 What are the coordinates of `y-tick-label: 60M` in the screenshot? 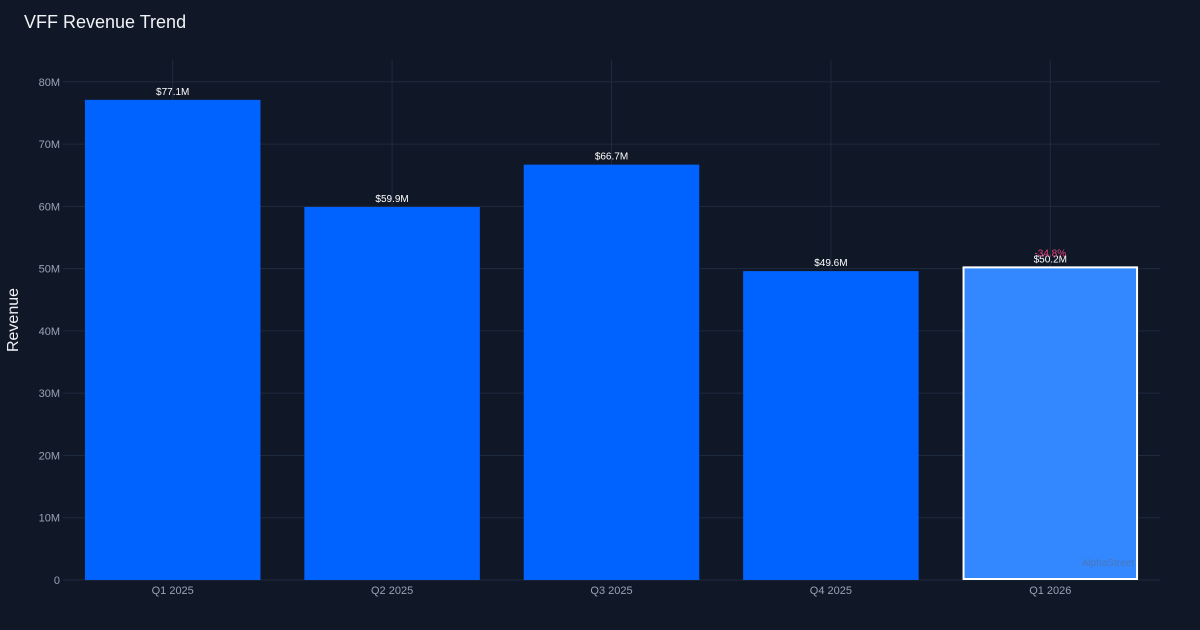 It's located at (49, 207).